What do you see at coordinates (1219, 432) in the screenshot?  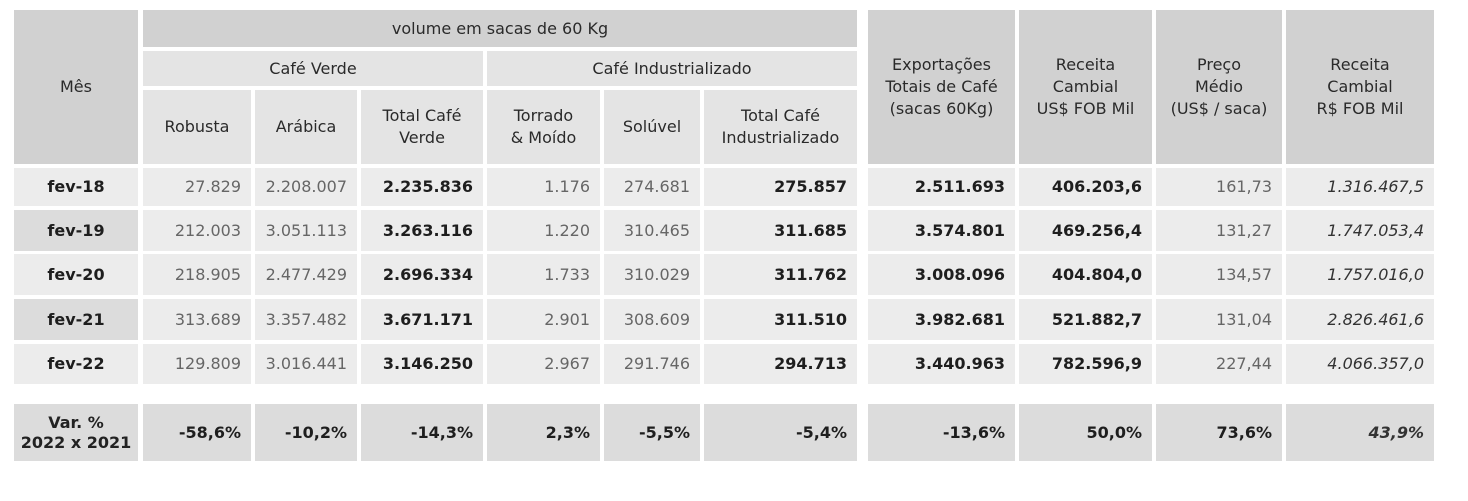 I see `var-preco: 73,6%` at bounding box center [1219, 432].